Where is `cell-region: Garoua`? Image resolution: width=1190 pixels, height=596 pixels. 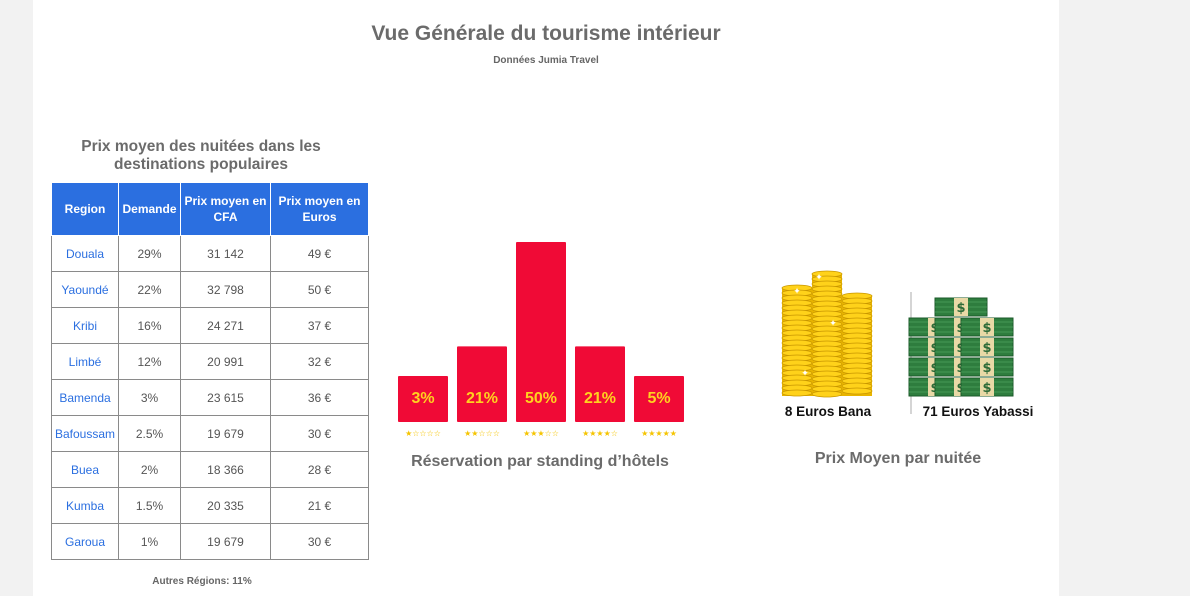 cell-region: Garoua is located at coordinates (85, 541).